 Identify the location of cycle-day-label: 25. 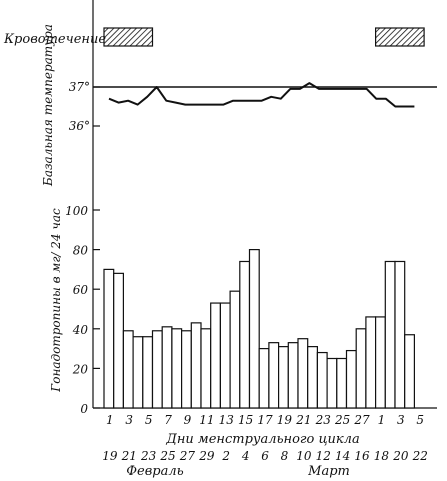
(342, 420).